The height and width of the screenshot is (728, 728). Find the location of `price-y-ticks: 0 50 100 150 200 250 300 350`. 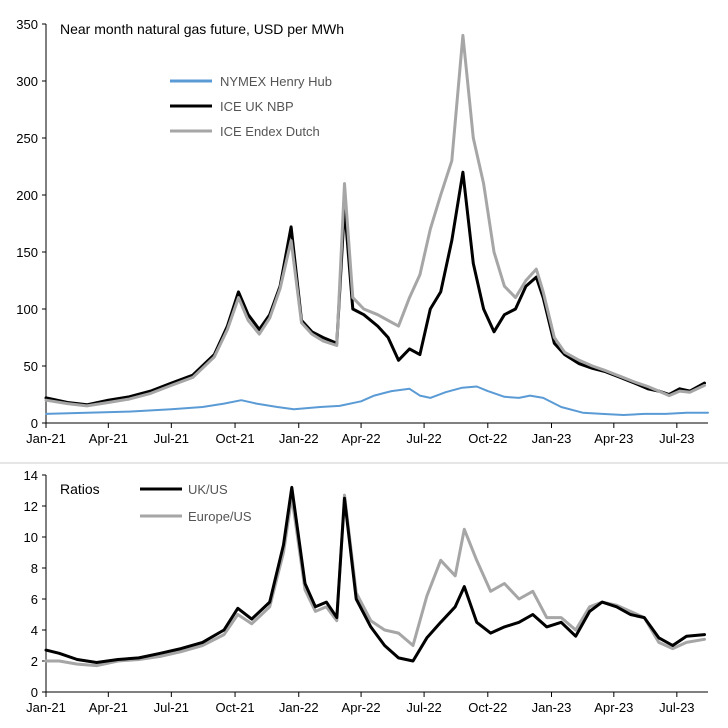

price-y-ticks: 0 50 100 150 200 250 300 350 is located at coordinates (31, 224).